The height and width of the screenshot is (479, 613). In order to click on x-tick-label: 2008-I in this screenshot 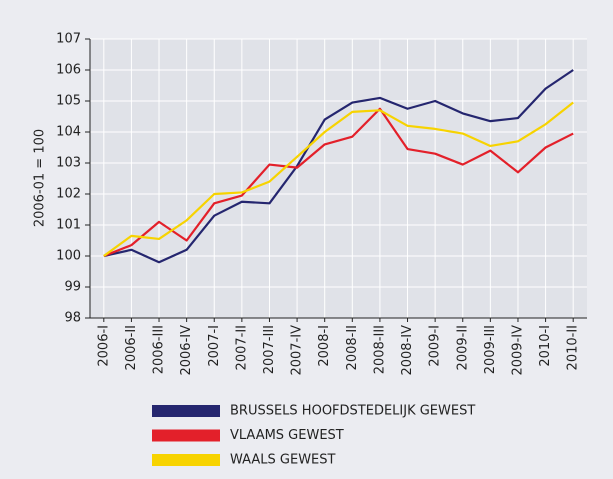, I will do `click(324, 346)`.